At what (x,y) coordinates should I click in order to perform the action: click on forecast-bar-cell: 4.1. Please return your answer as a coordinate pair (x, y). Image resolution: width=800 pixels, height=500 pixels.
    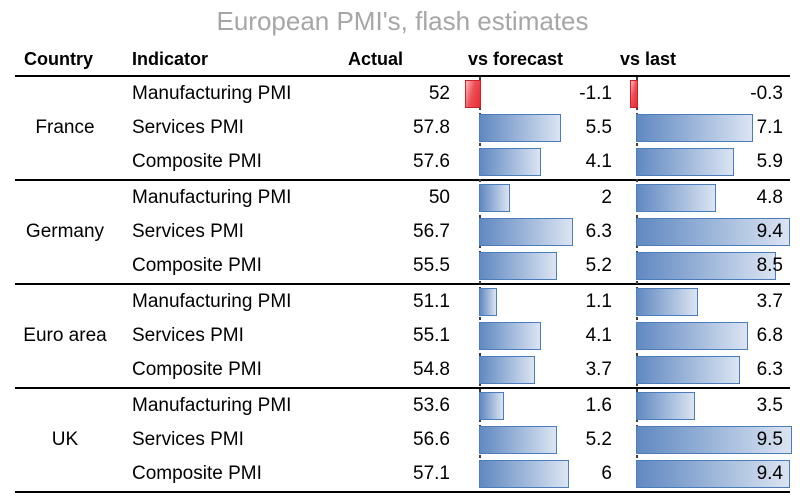
    Looking at the image, I should click on (540, 336).